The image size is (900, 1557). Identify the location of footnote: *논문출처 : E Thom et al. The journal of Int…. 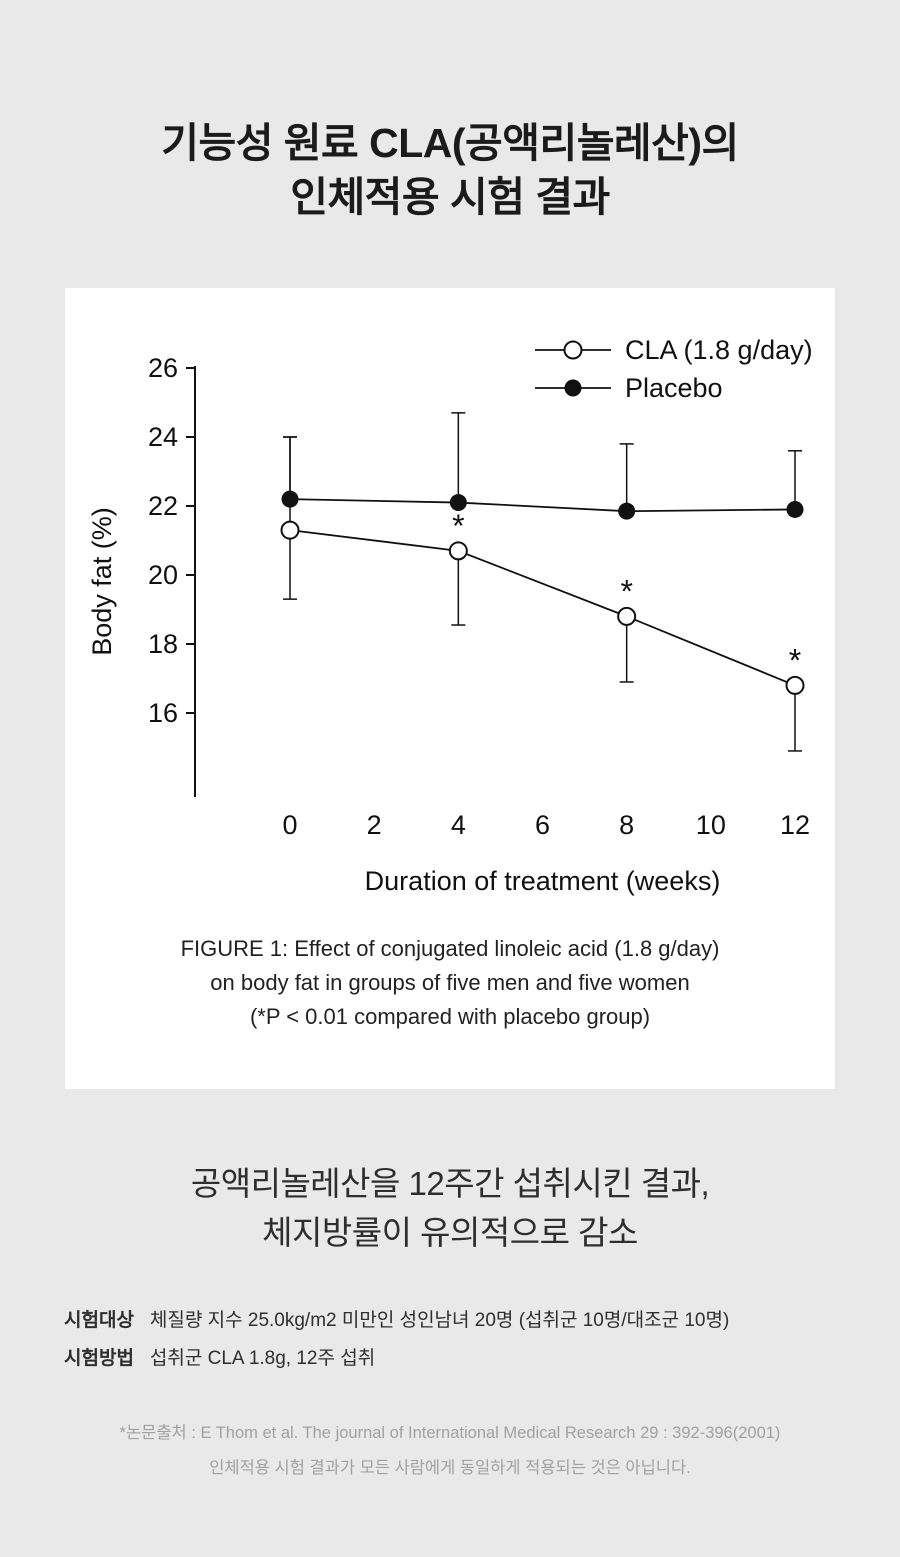
(450, 1451).